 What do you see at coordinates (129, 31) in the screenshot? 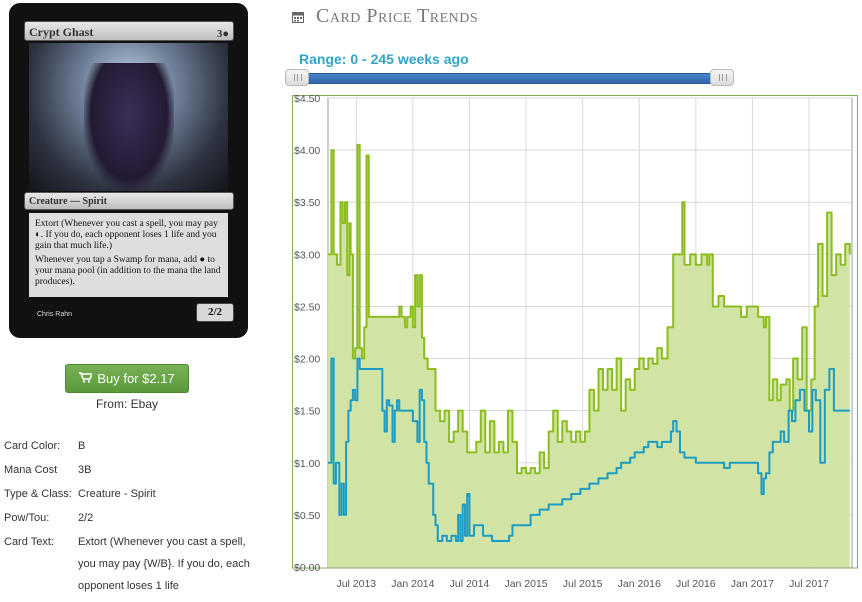
I see `card-title-bar: Crypt Ghast 3●` at bounding box center [129, 31].